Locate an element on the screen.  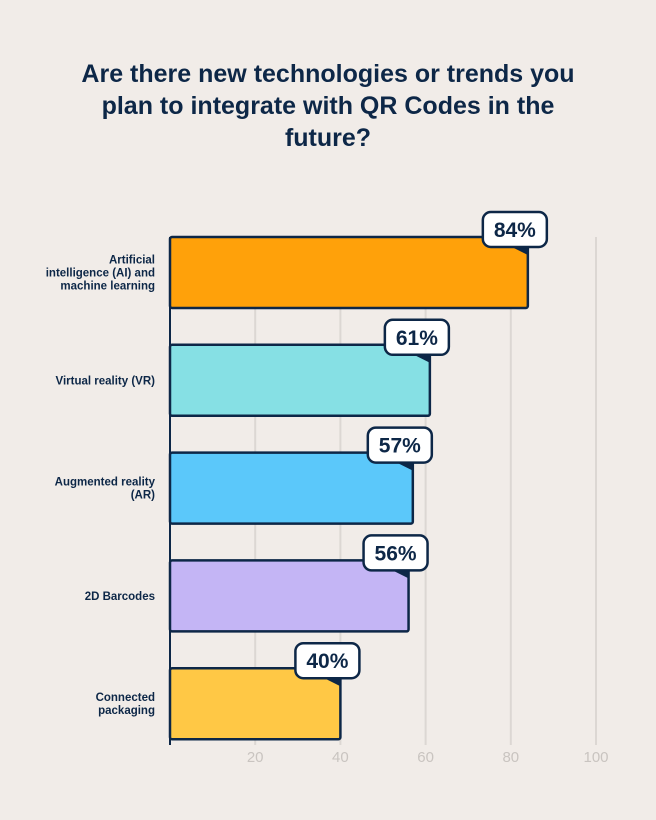
x-tick-label: 20 is located at coordinates (255, 757).